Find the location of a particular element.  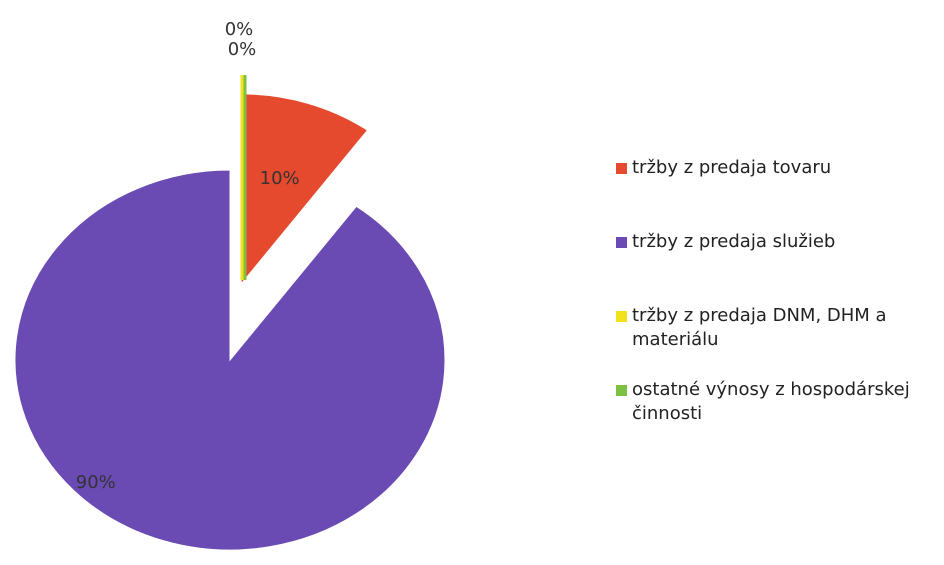

data-label: 10% is located at coordinates (280, 178).